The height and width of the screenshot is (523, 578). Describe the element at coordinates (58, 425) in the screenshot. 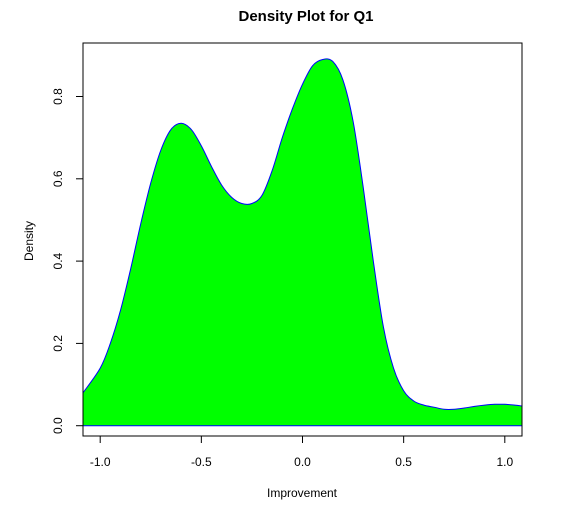

I see `y-tick-label: 0.0` at that location.